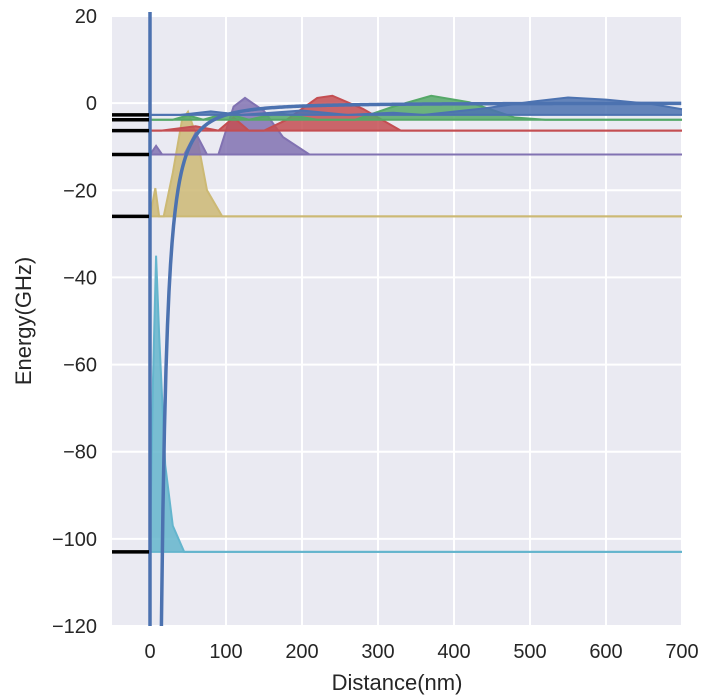 This screenshot has width=705, height=697. What do you see at coordinates (301, 652) in the screenshot?
I see `x-tick-label: 200` at bounding box center [301, 652].